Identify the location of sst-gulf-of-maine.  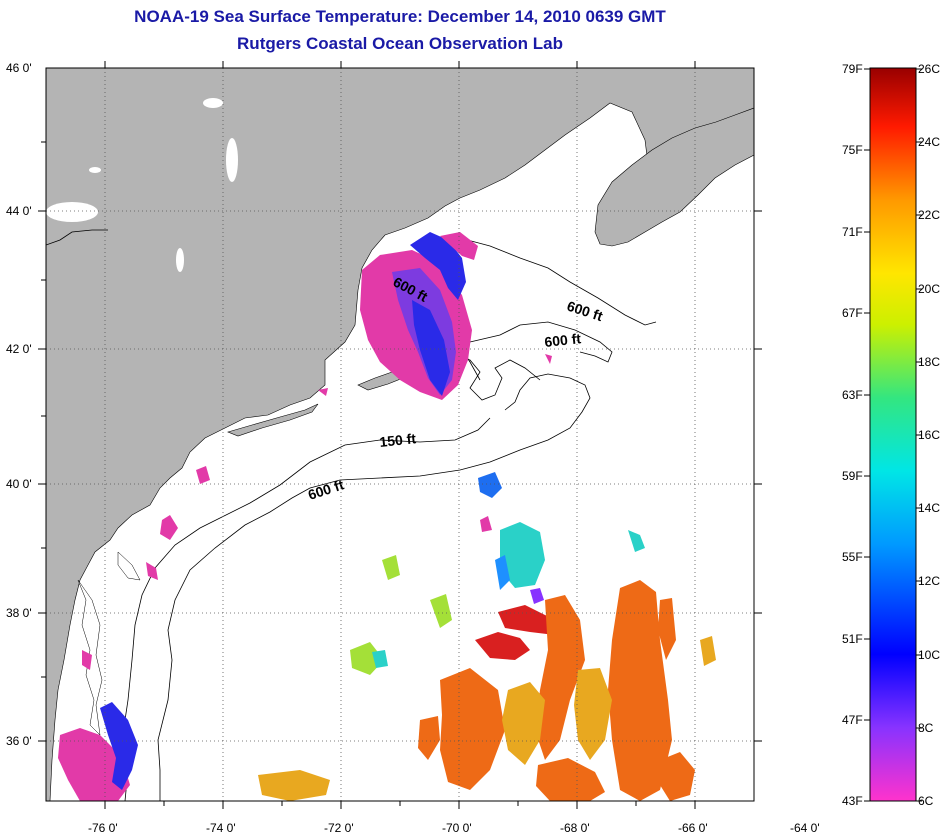
(419, 316).